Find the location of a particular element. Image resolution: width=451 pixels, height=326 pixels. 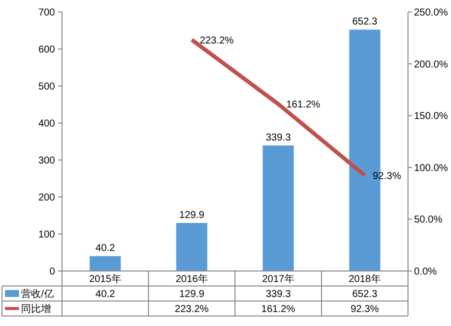

text: 652.3 is located at coordinates (365, 22).